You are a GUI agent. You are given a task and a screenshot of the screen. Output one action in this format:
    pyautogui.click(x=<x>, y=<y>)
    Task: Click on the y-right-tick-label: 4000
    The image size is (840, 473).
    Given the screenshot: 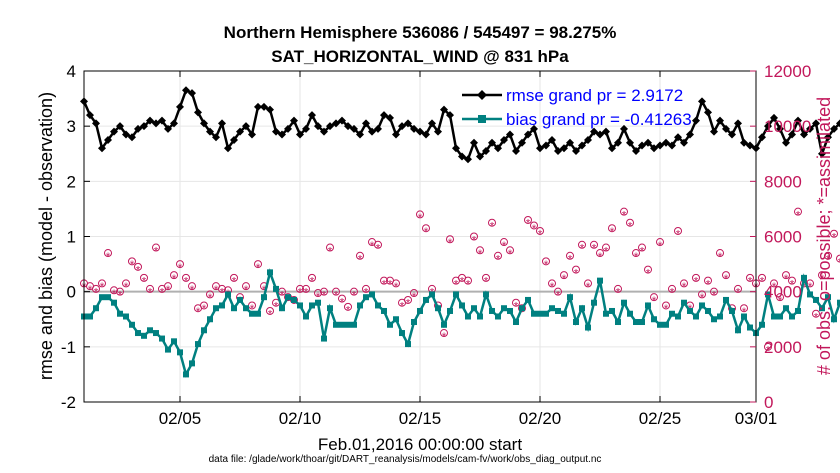 What is the action you would take?
    pyautogui.click(x=783, y=292)
    